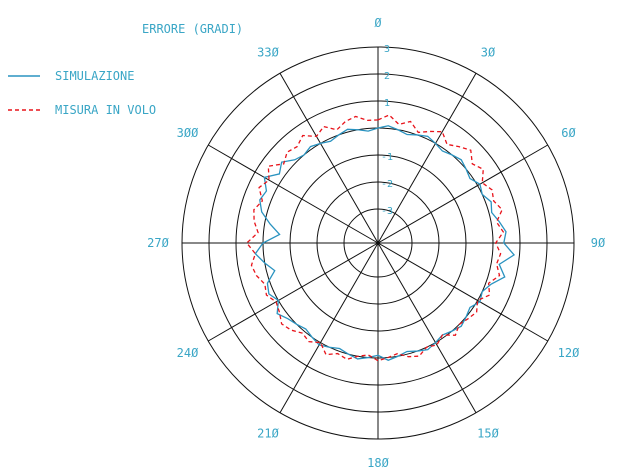 The height and width of the screenshot is (475, 618). I want to click on r-tick-label-2: -1, so click(387, 157).